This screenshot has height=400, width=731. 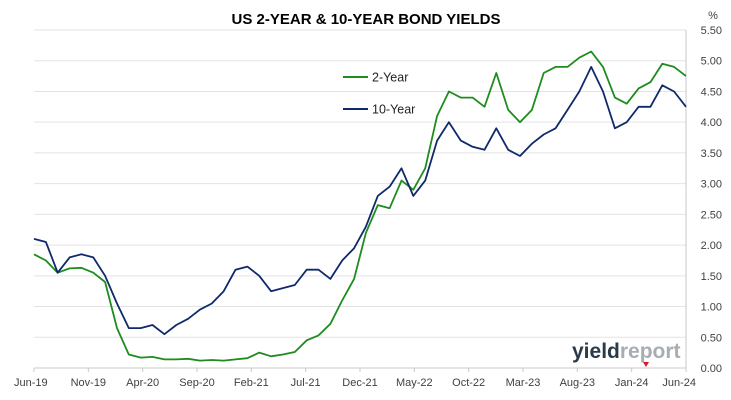 What do you see at coordinates (596, 351) in the screenshot?
I see `logo-text-yield: yield` at bounding box center [596, 351].